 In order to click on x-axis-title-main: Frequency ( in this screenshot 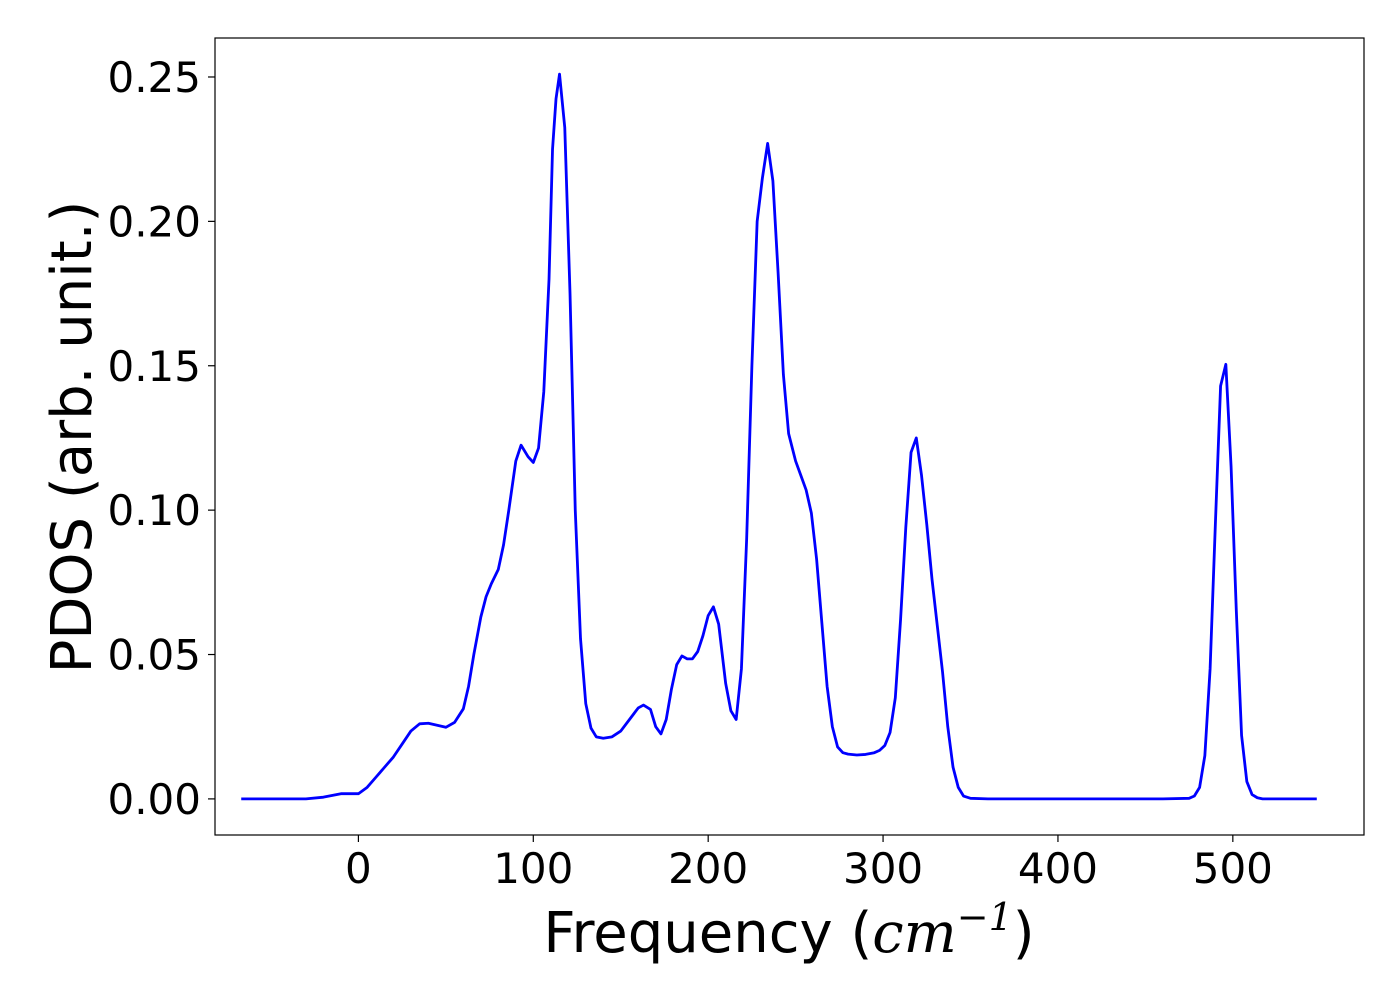, I will do `click(707, 933)`.